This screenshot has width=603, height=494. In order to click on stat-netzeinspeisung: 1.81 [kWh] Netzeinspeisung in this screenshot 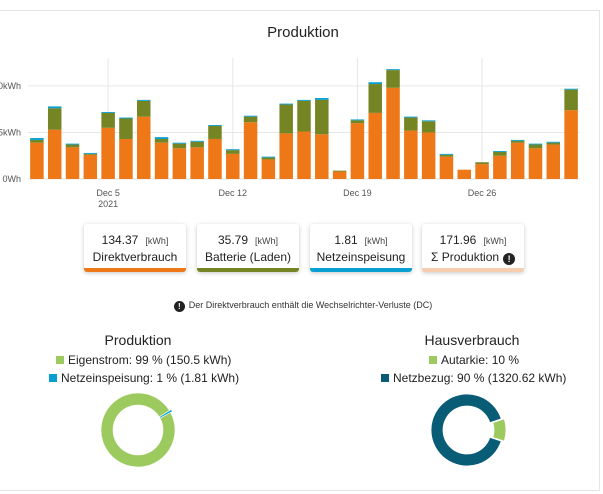, I will do `click(361, 248)`.